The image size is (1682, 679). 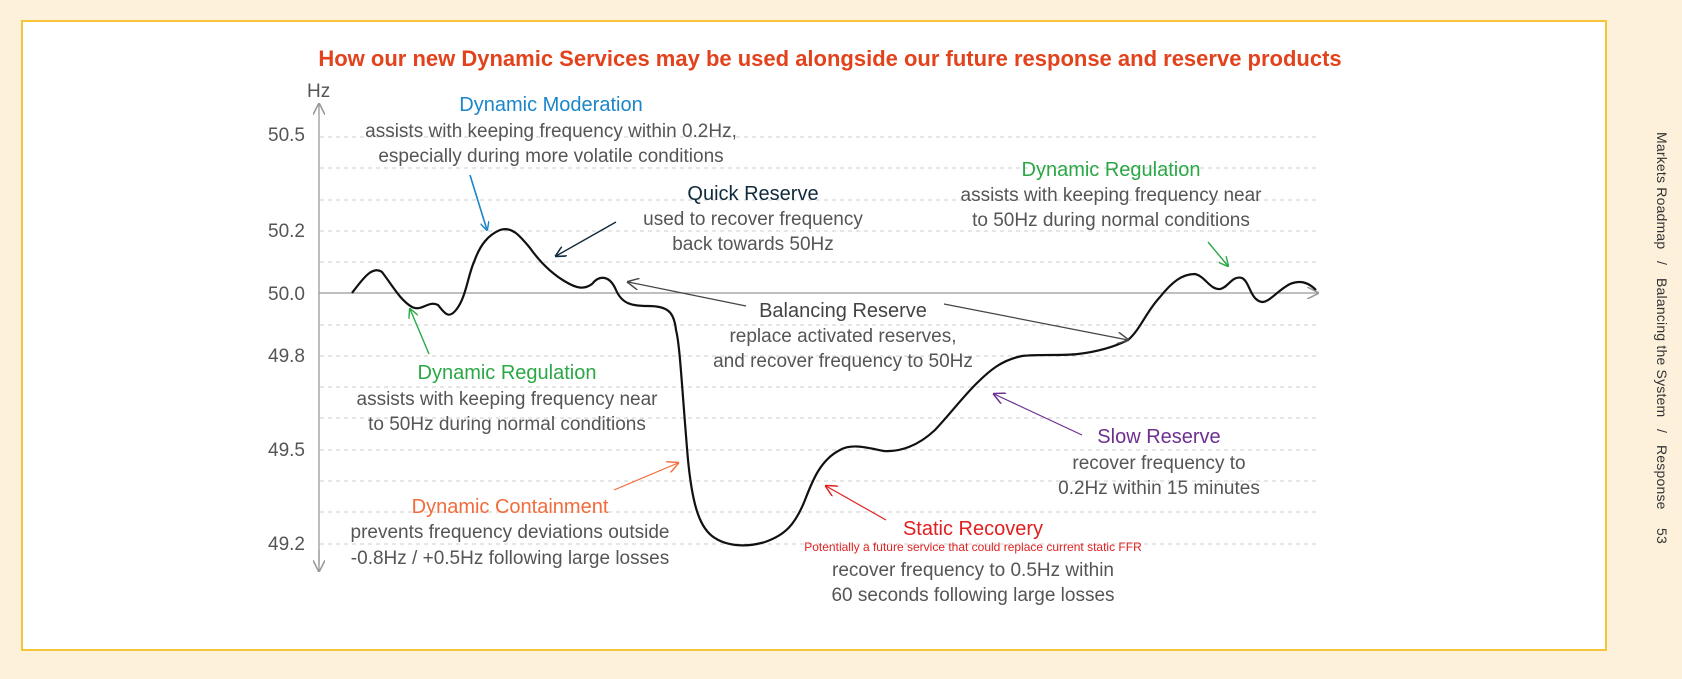 I want to click on service-description-line: used to recover frequency, so click(x=753, y=219).